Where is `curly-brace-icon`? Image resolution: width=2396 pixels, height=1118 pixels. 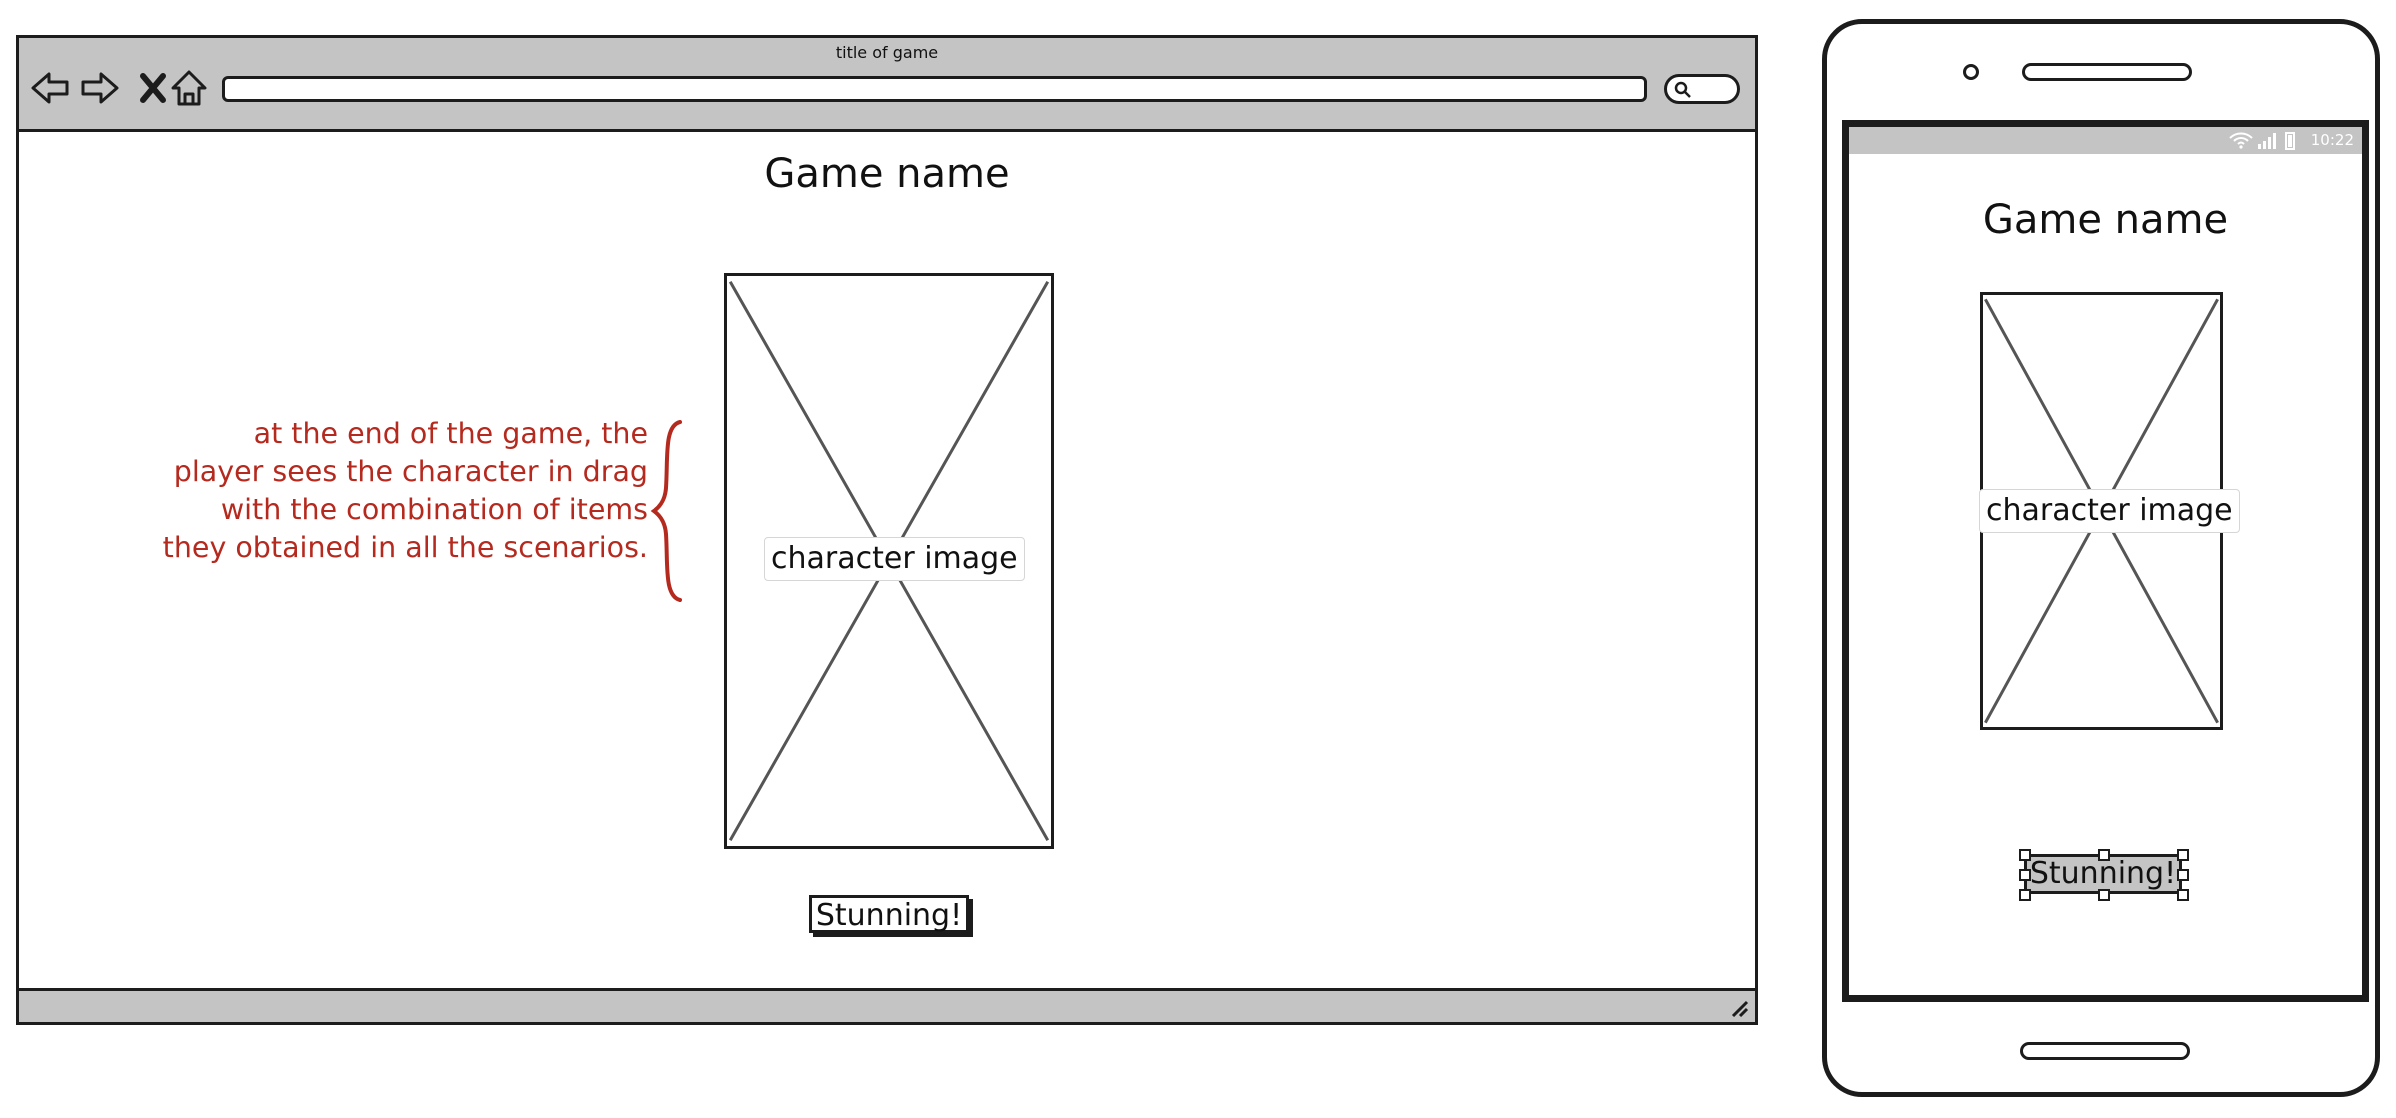 curly-brace-icon is located at coordinates (666, 511).